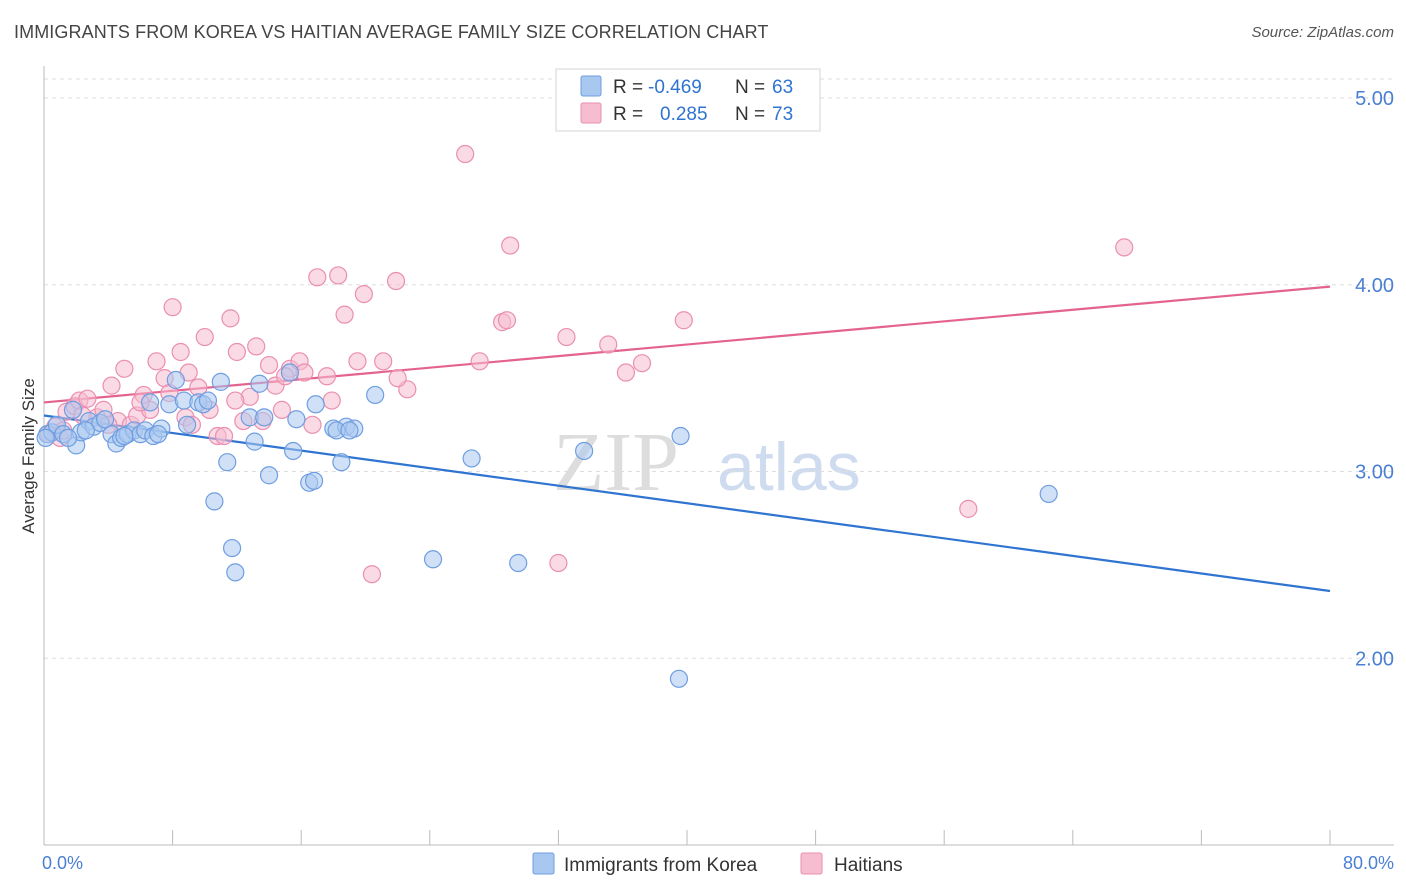 This screenshot has height=892, width=1406. I want to click on legend-korea-n-label: N =, so click(750, 87).